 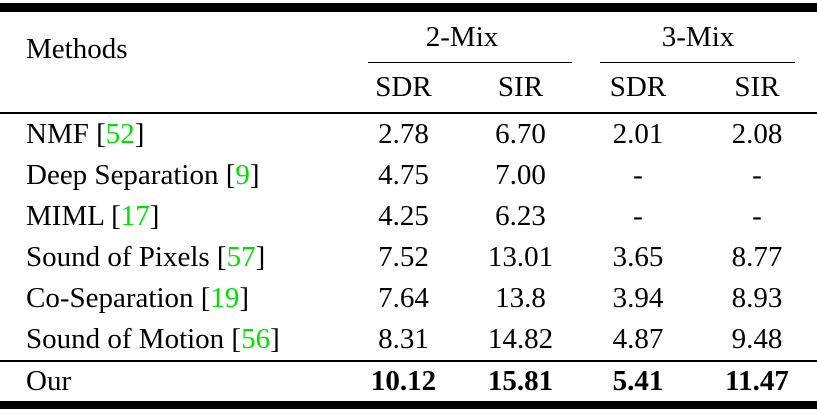 What do you see at coordinates (242, 175) in the screenshot?
I see `citation-link: 9` at bounding box center [242, 175].